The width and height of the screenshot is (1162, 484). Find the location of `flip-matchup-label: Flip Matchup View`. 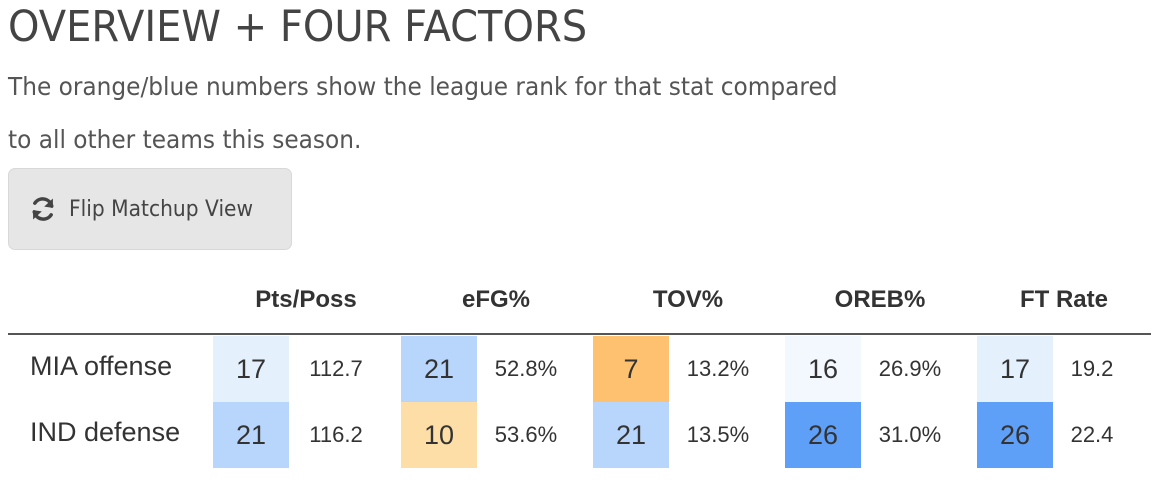

flip-matchup-label: Flip Matchup View is located at coordinates (161, 209).